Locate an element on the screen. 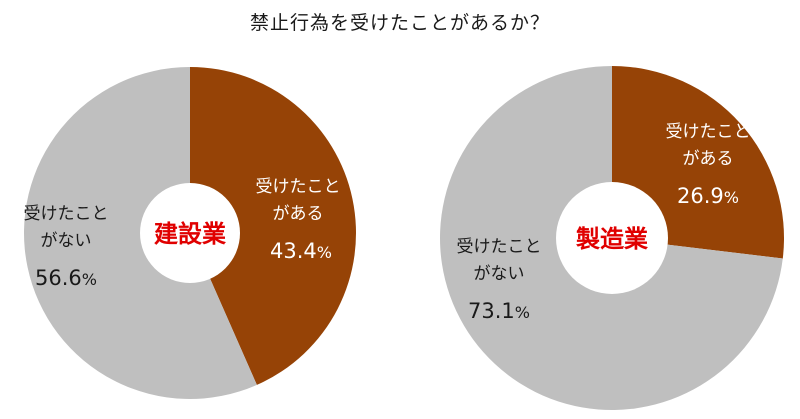 The height and width of the screenshot is (419, 800). slice-label-manufacturing-yes-line1: 受けたこと is located at coordinates (708, 132).